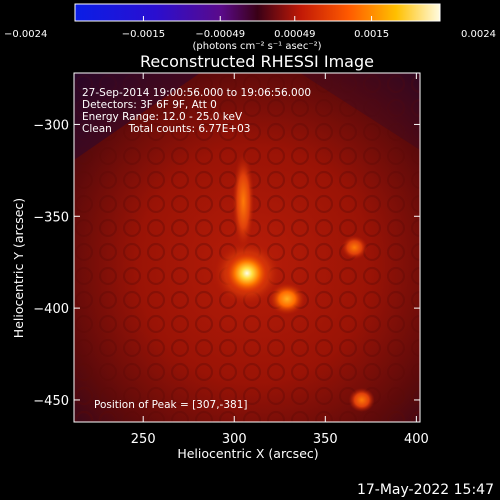 This screenshot has height=500, width=500. Describe the element at coordinates (162, 117) in the screenshot. I see `energy-range-text: Energy Range: 12.0 - 25.0 keV` at that location.